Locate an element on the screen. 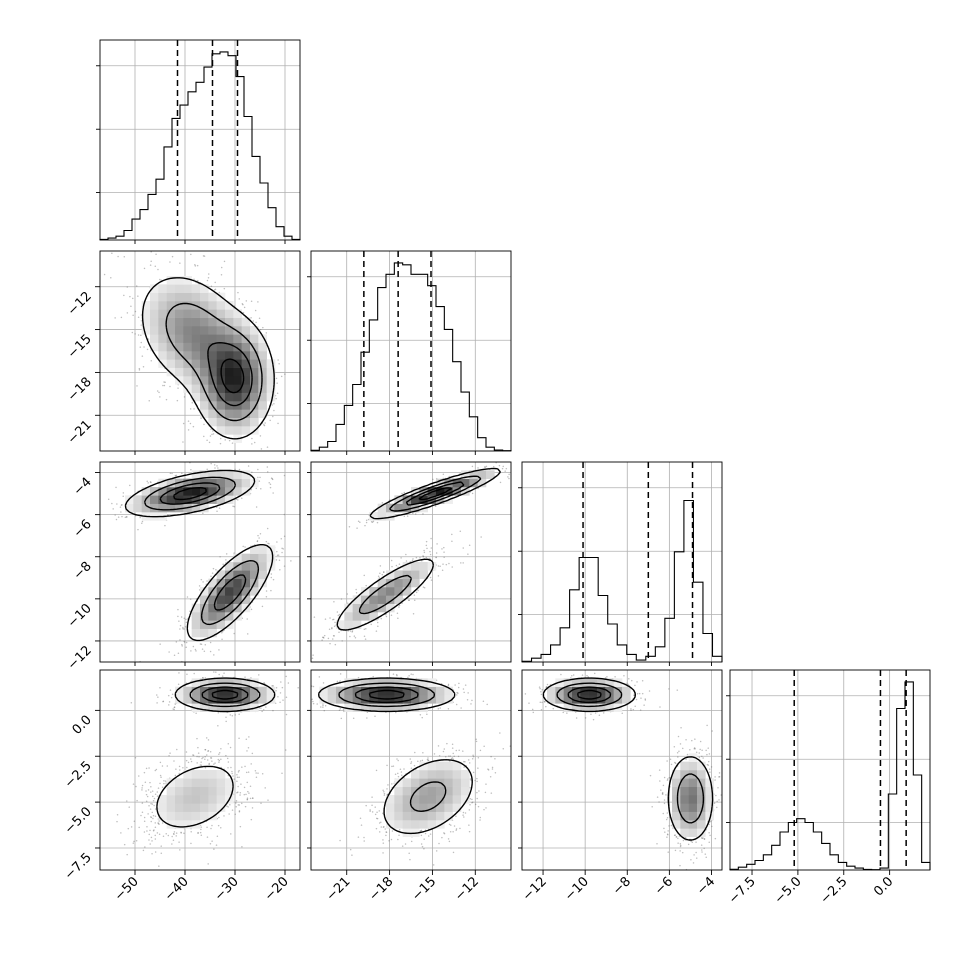 This screenshot has width=970, height=970. x-tick-label-1-0: −21 is located at coordinates (339, 889).